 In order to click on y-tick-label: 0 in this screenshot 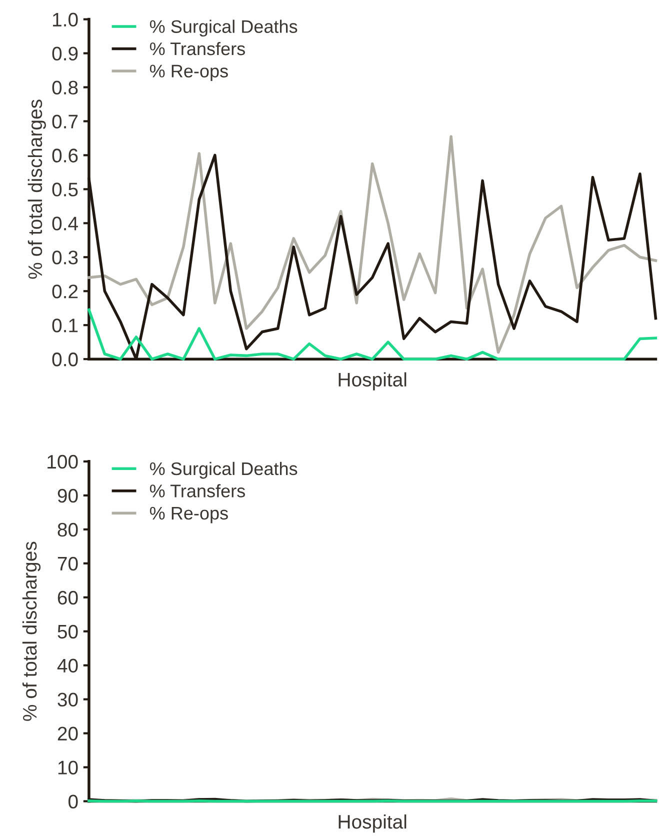, I will do `click(73, 801)`.